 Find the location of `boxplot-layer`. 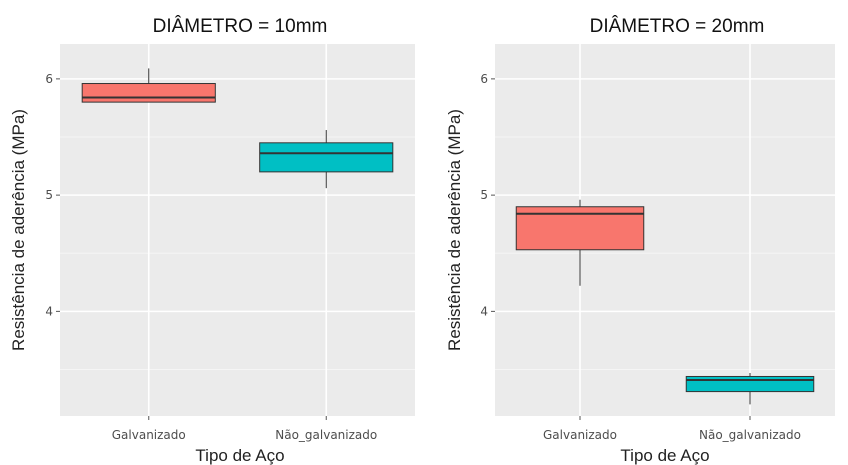

boxplot-layer is located at coordinates (237, 128).